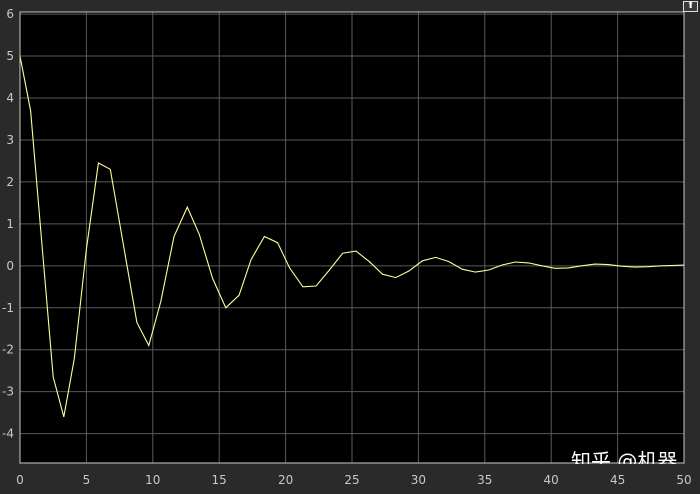 This screenshot has height=494, width=700. I want to click on x-tick-label: 10, so click(152, 480).